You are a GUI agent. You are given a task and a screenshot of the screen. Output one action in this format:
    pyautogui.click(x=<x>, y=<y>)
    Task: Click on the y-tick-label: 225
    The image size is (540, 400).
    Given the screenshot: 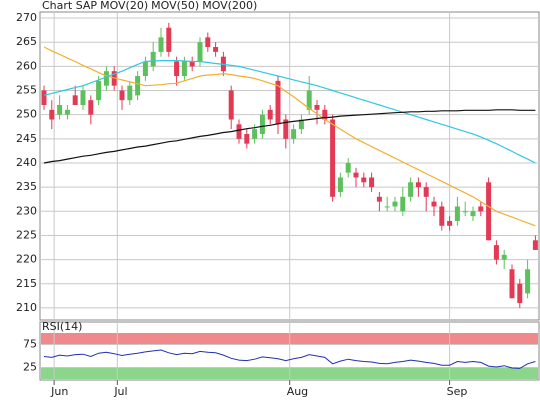 What is the action you would take?
    pyautogui.click(x=26, y=234)
    